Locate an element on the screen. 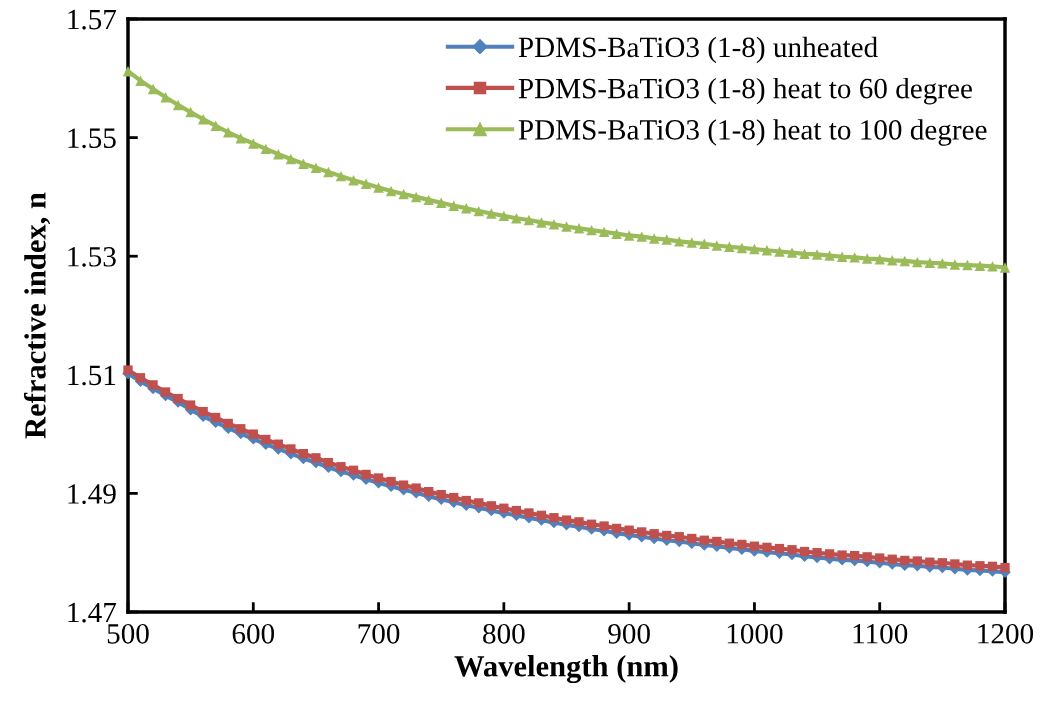  x-tick-label: 1000 is located at coordinates (755, 633).